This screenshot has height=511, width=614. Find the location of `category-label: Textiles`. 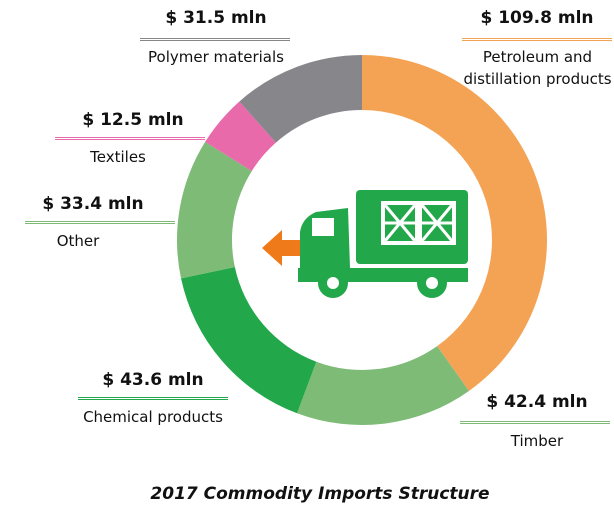

category-label: Textiles is located at coordinates (118, 157).